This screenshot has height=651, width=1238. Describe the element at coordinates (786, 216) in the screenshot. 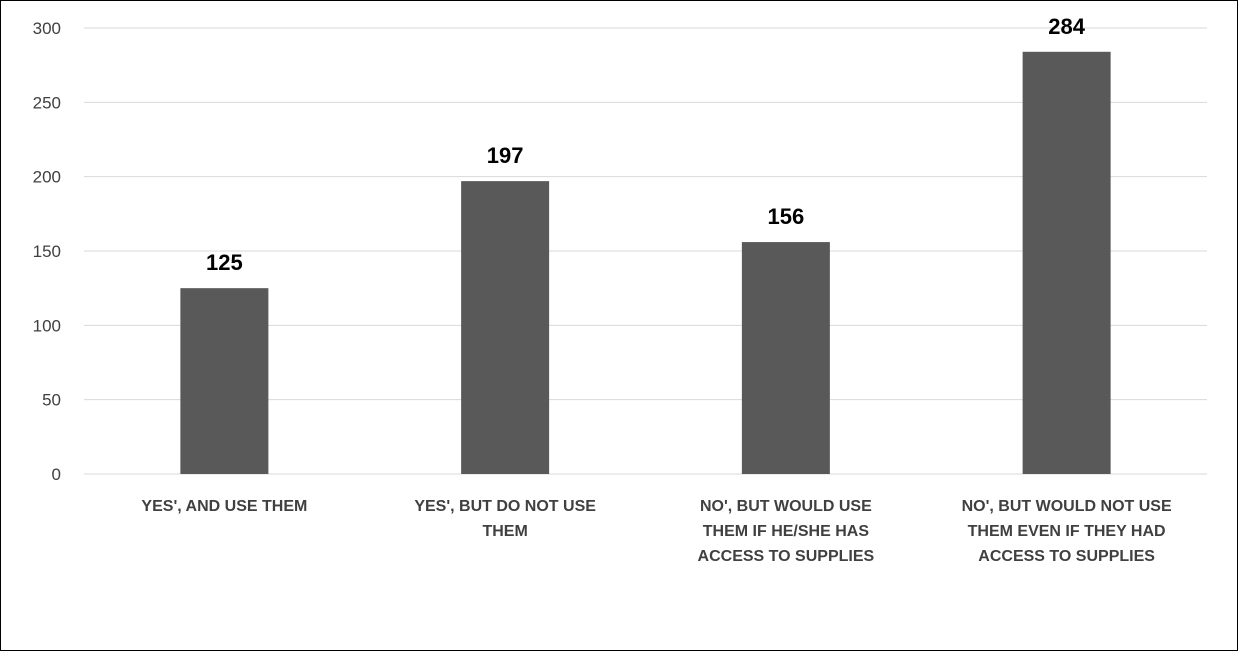

I see `data-label-3: 156` at that location.